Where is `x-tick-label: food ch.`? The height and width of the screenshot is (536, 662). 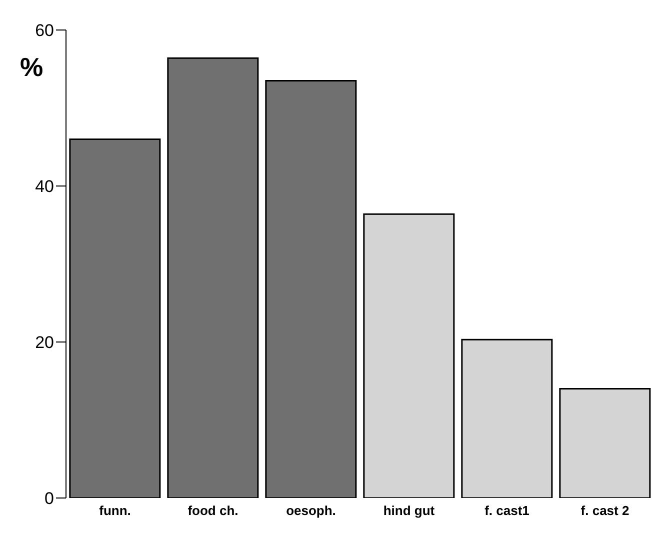
x-tick-label: food ch. is located at coordinates (213, 510).